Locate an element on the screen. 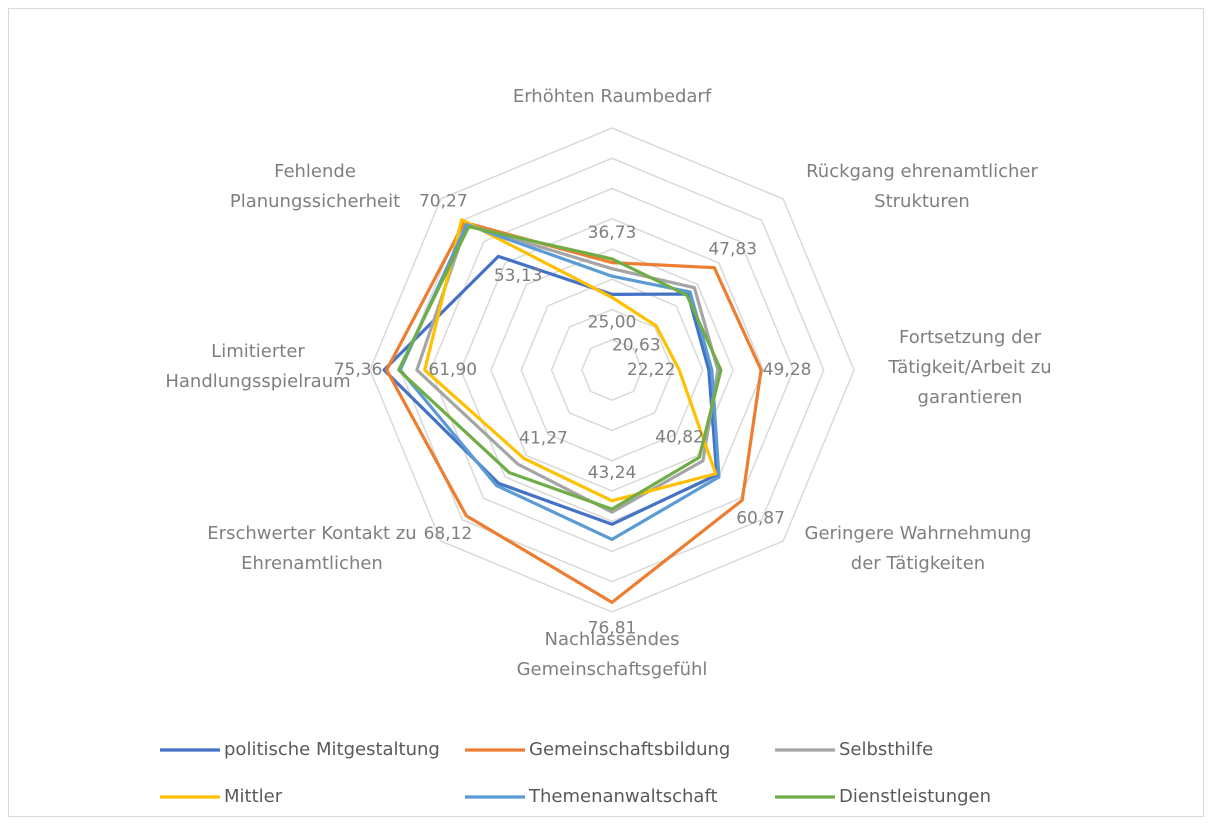 This screenshot has height=826, width=1212. data-label: 76,81 is located at coordinates (612, 628).